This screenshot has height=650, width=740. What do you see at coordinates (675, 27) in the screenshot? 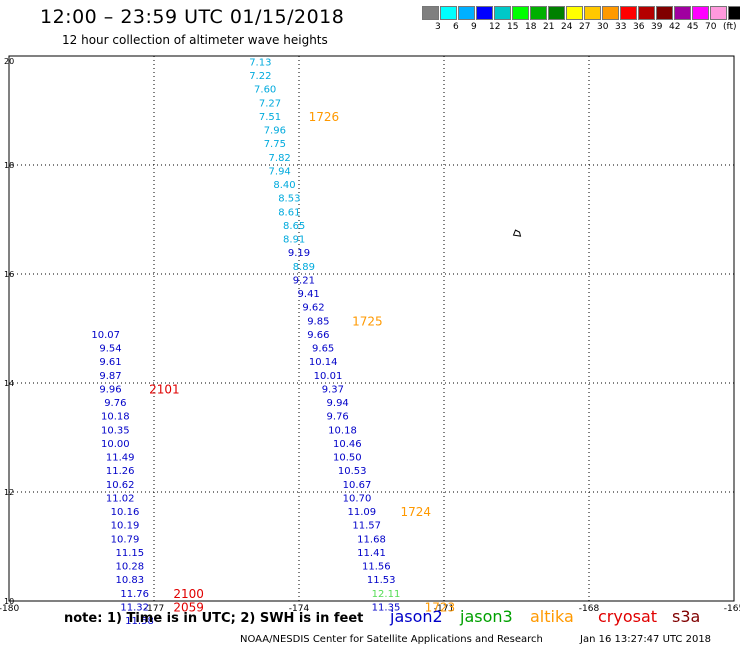
I see `scale-label: 42` at bounding box center [675, 27].